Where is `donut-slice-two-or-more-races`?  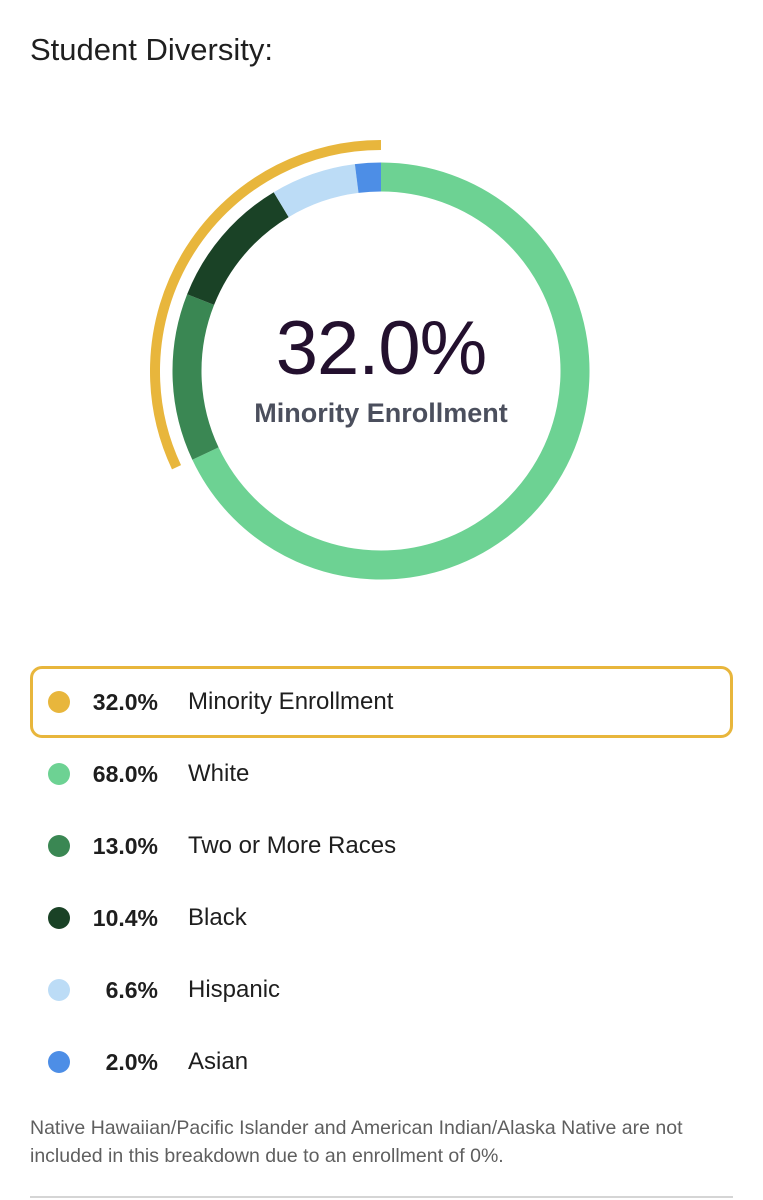 donut-slice-two-or-more-races is located at coordinates (195, 377).